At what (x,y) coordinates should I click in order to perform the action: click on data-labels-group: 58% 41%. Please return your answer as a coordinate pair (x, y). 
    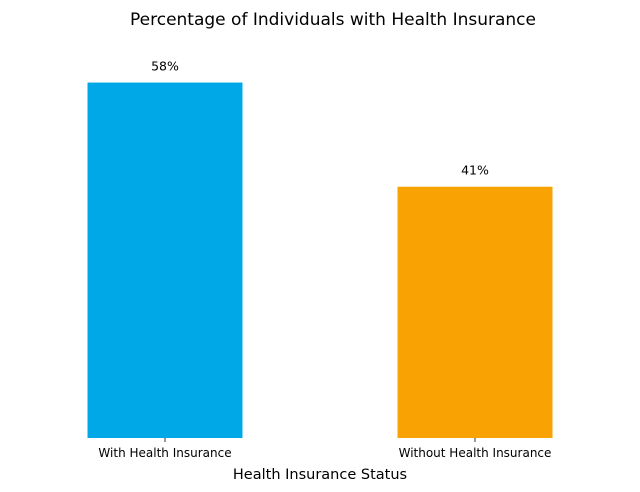
    Looking at the image, I should click on (320, 118).